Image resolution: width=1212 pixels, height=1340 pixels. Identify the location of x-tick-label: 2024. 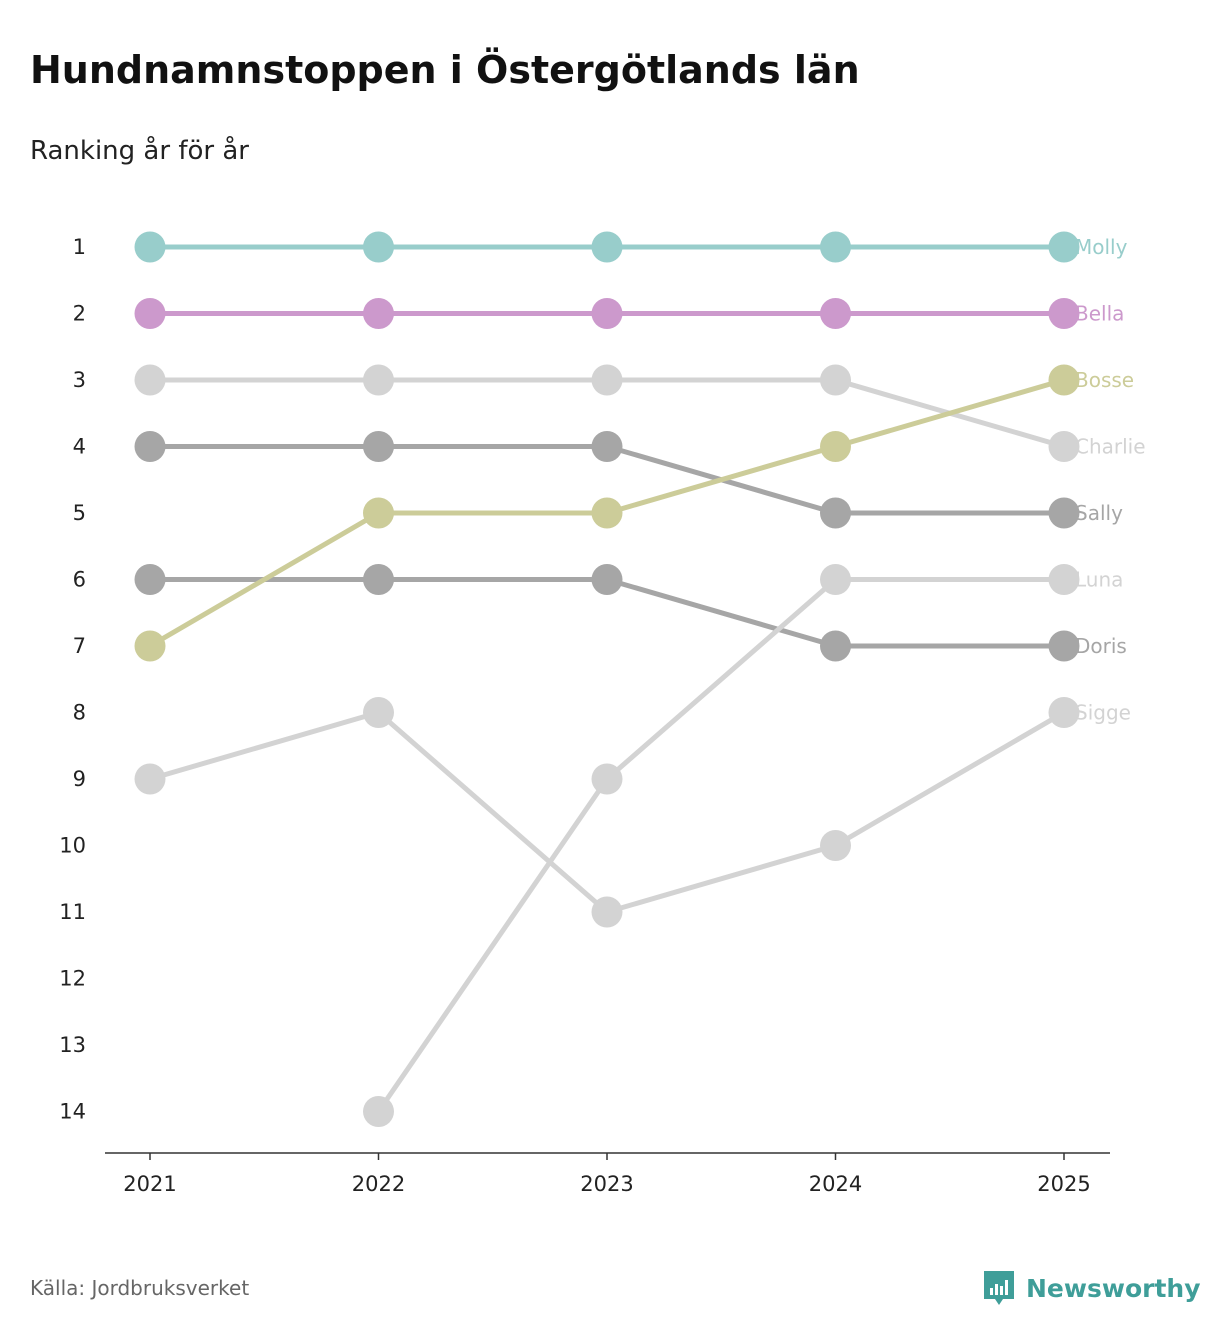
(835, 1184).